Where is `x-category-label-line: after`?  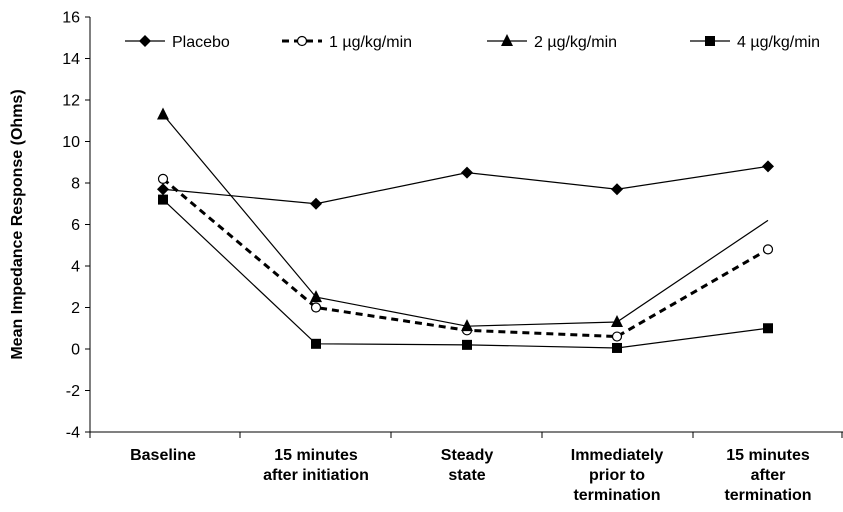
x-category-label-line: after is located at coordinates (768, 475).